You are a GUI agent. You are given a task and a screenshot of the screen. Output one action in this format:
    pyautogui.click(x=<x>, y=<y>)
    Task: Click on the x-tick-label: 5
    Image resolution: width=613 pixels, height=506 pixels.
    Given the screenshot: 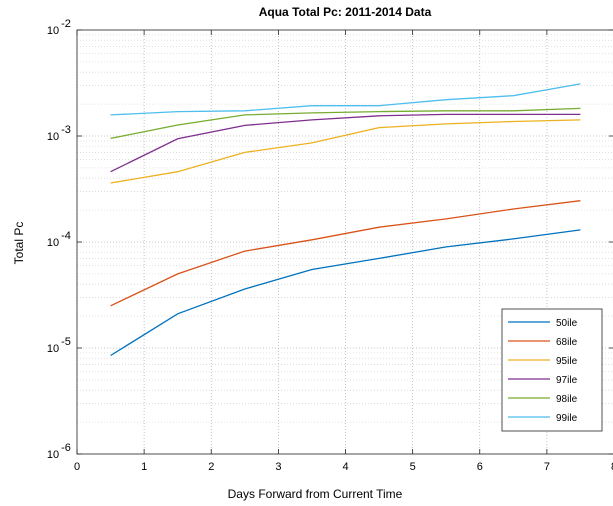 What is the action you would take?
    pyautogui.click(x=413, y=467)
    